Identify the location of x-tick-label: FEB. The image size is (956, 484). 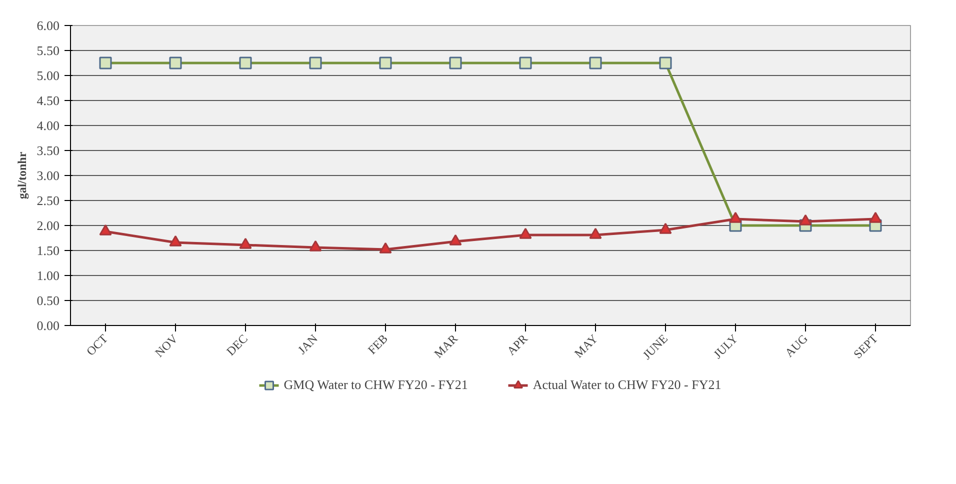
(377, 345).